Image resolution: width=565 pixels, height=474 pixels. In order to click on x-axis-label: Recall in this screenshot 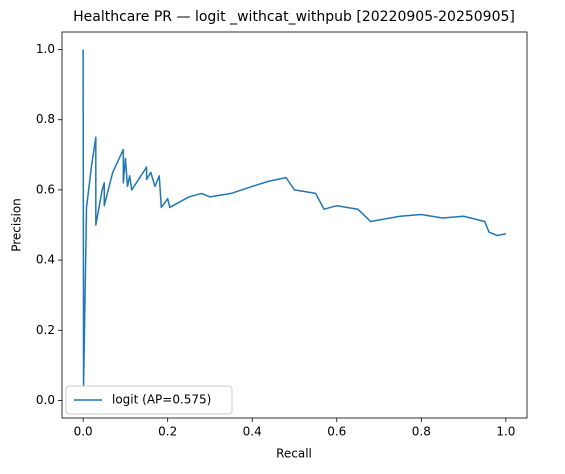, I will do `click(294, 454)`.